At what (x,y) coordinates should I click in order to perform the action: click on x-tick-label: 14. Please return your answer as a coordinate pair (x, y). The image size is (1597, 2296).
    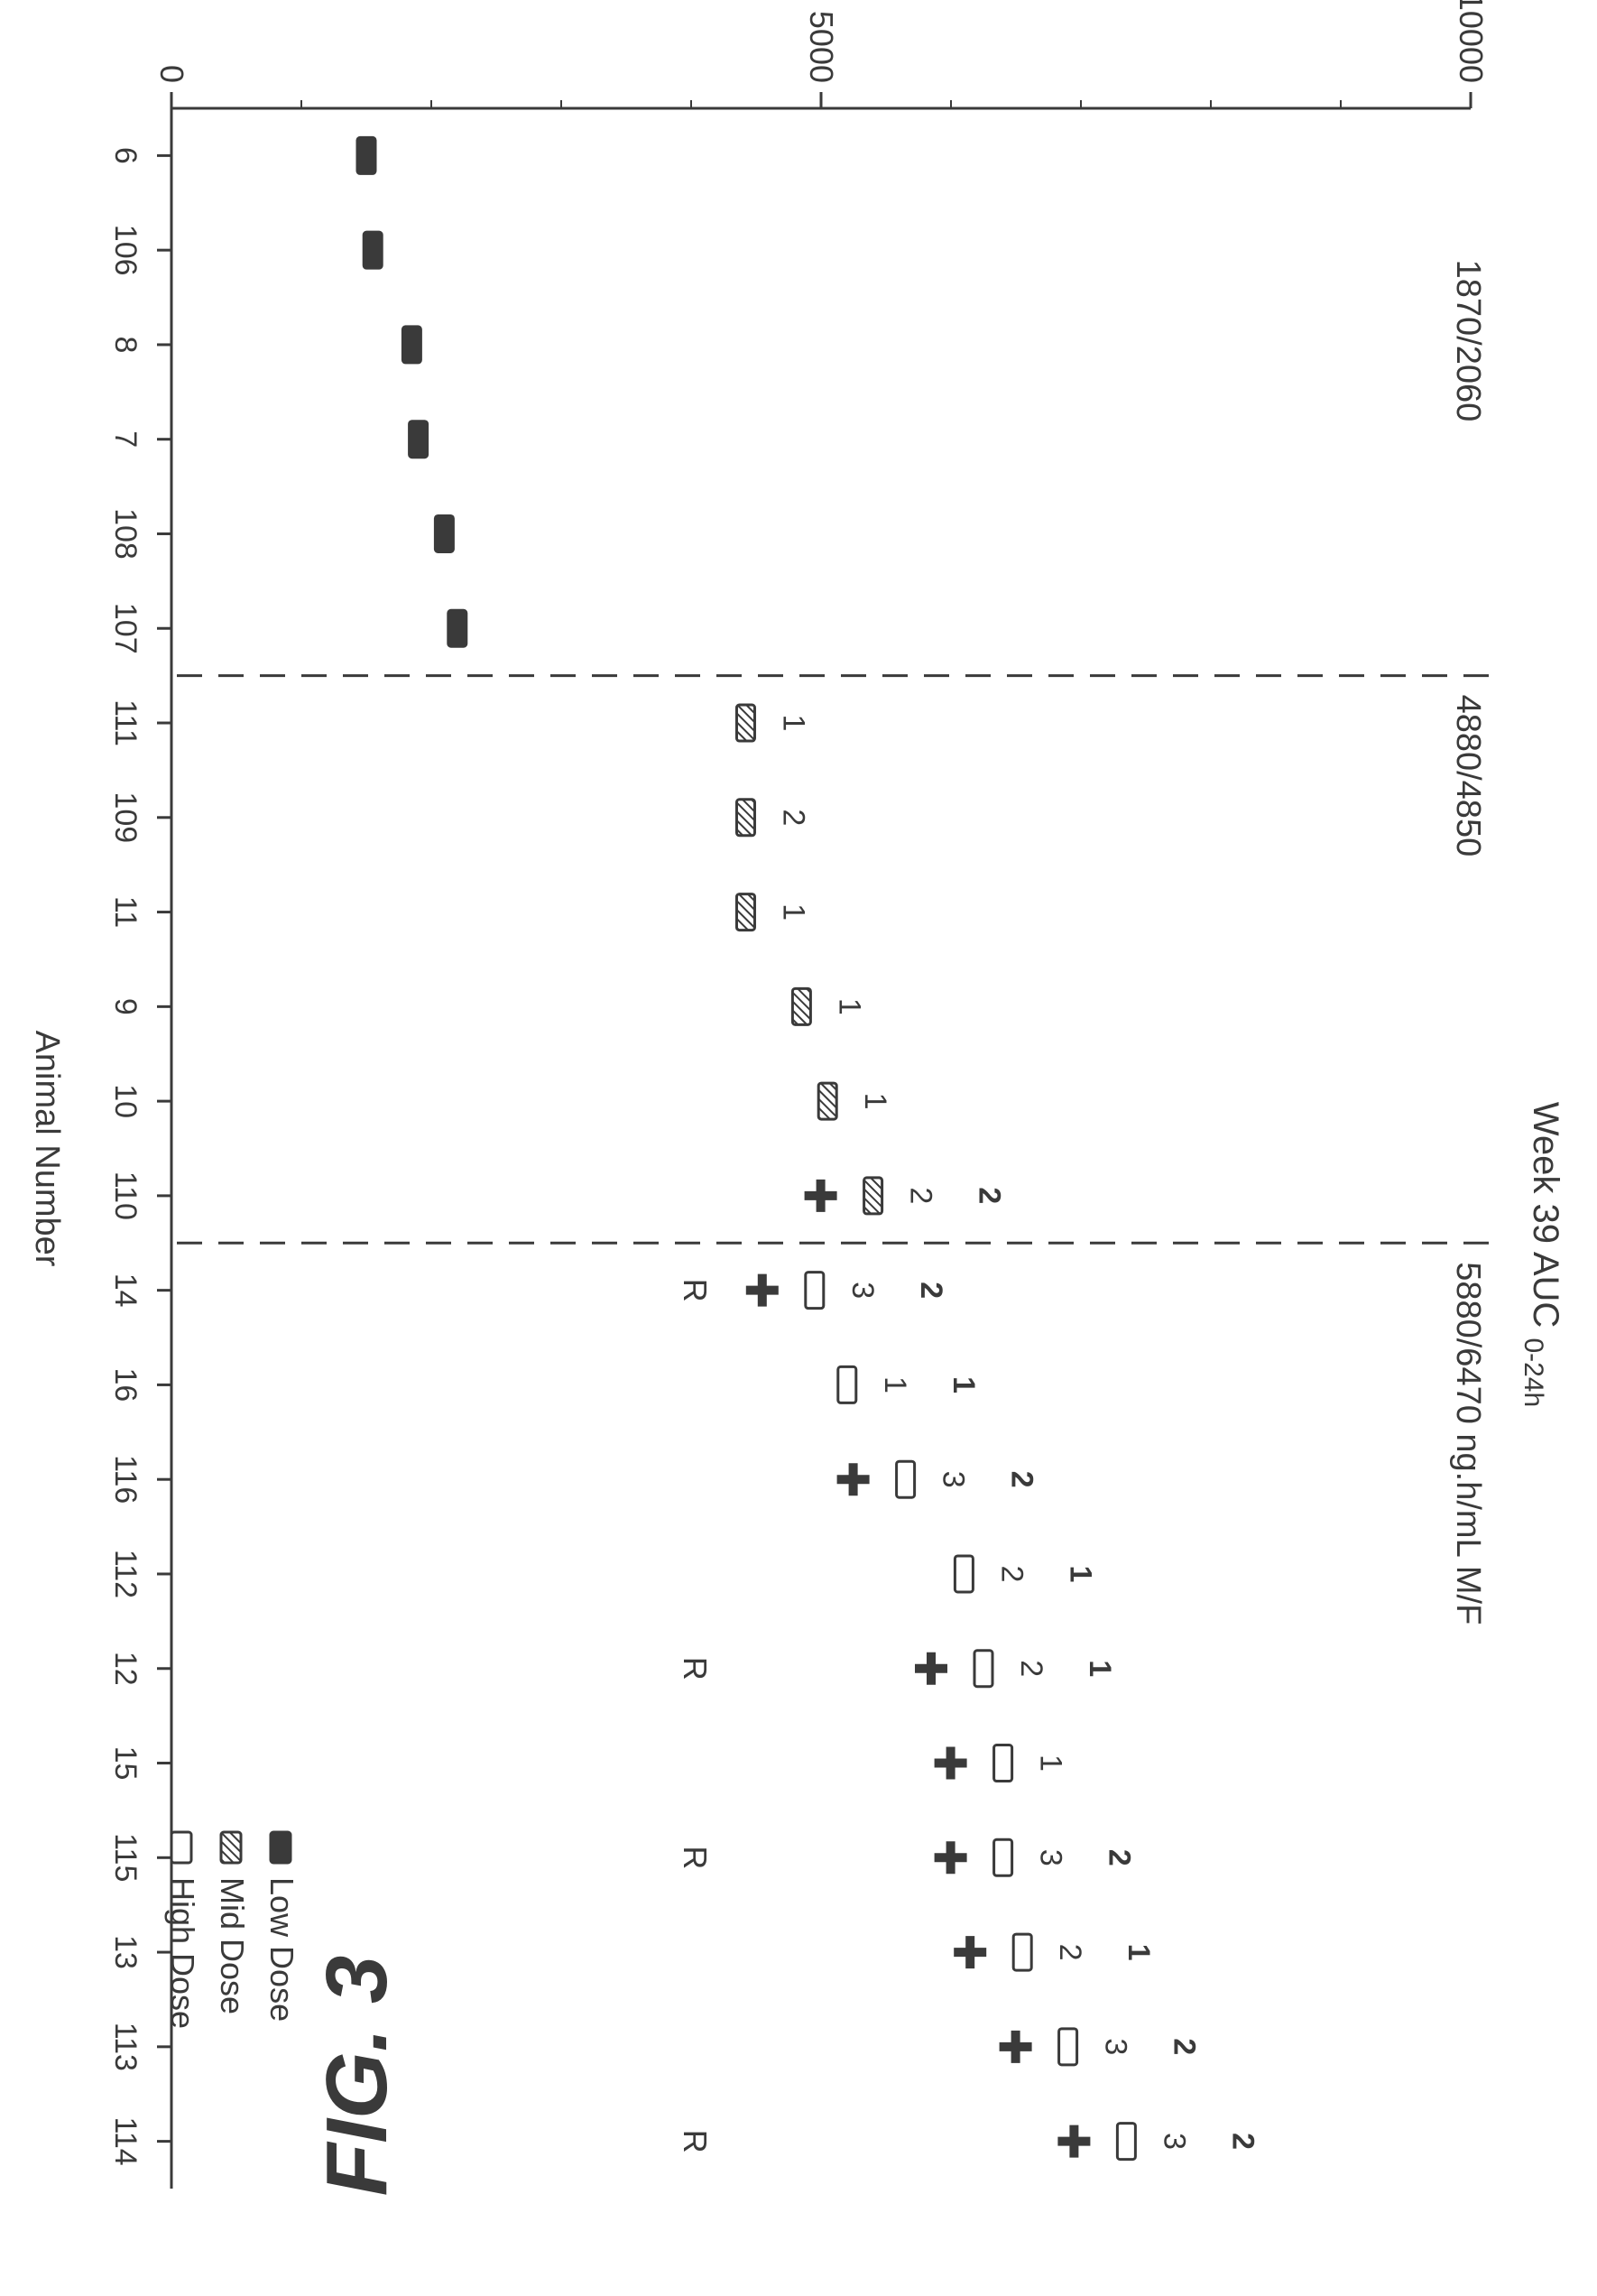
    Looking at the image, I should click on (125, 1290).